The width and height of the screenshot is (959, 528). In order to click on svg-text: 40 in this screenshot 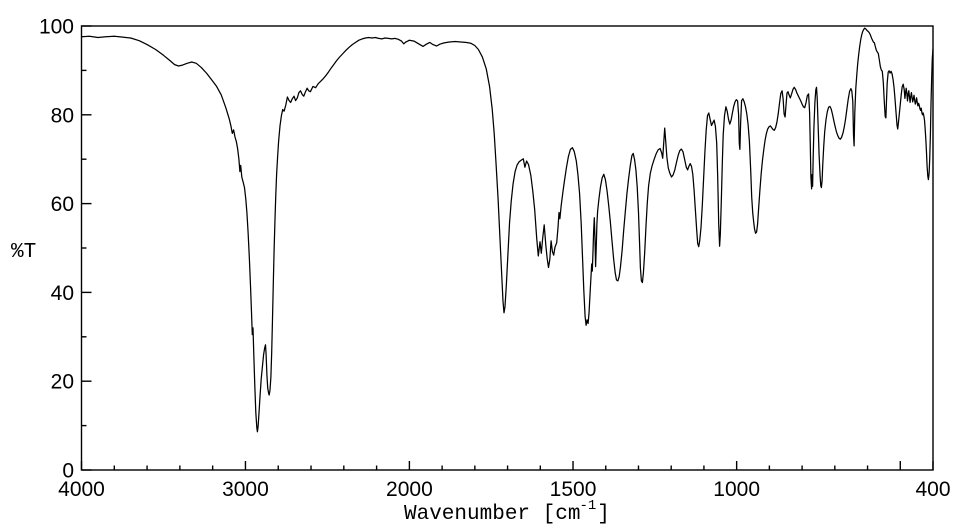, I will do `click(62, 293)`.